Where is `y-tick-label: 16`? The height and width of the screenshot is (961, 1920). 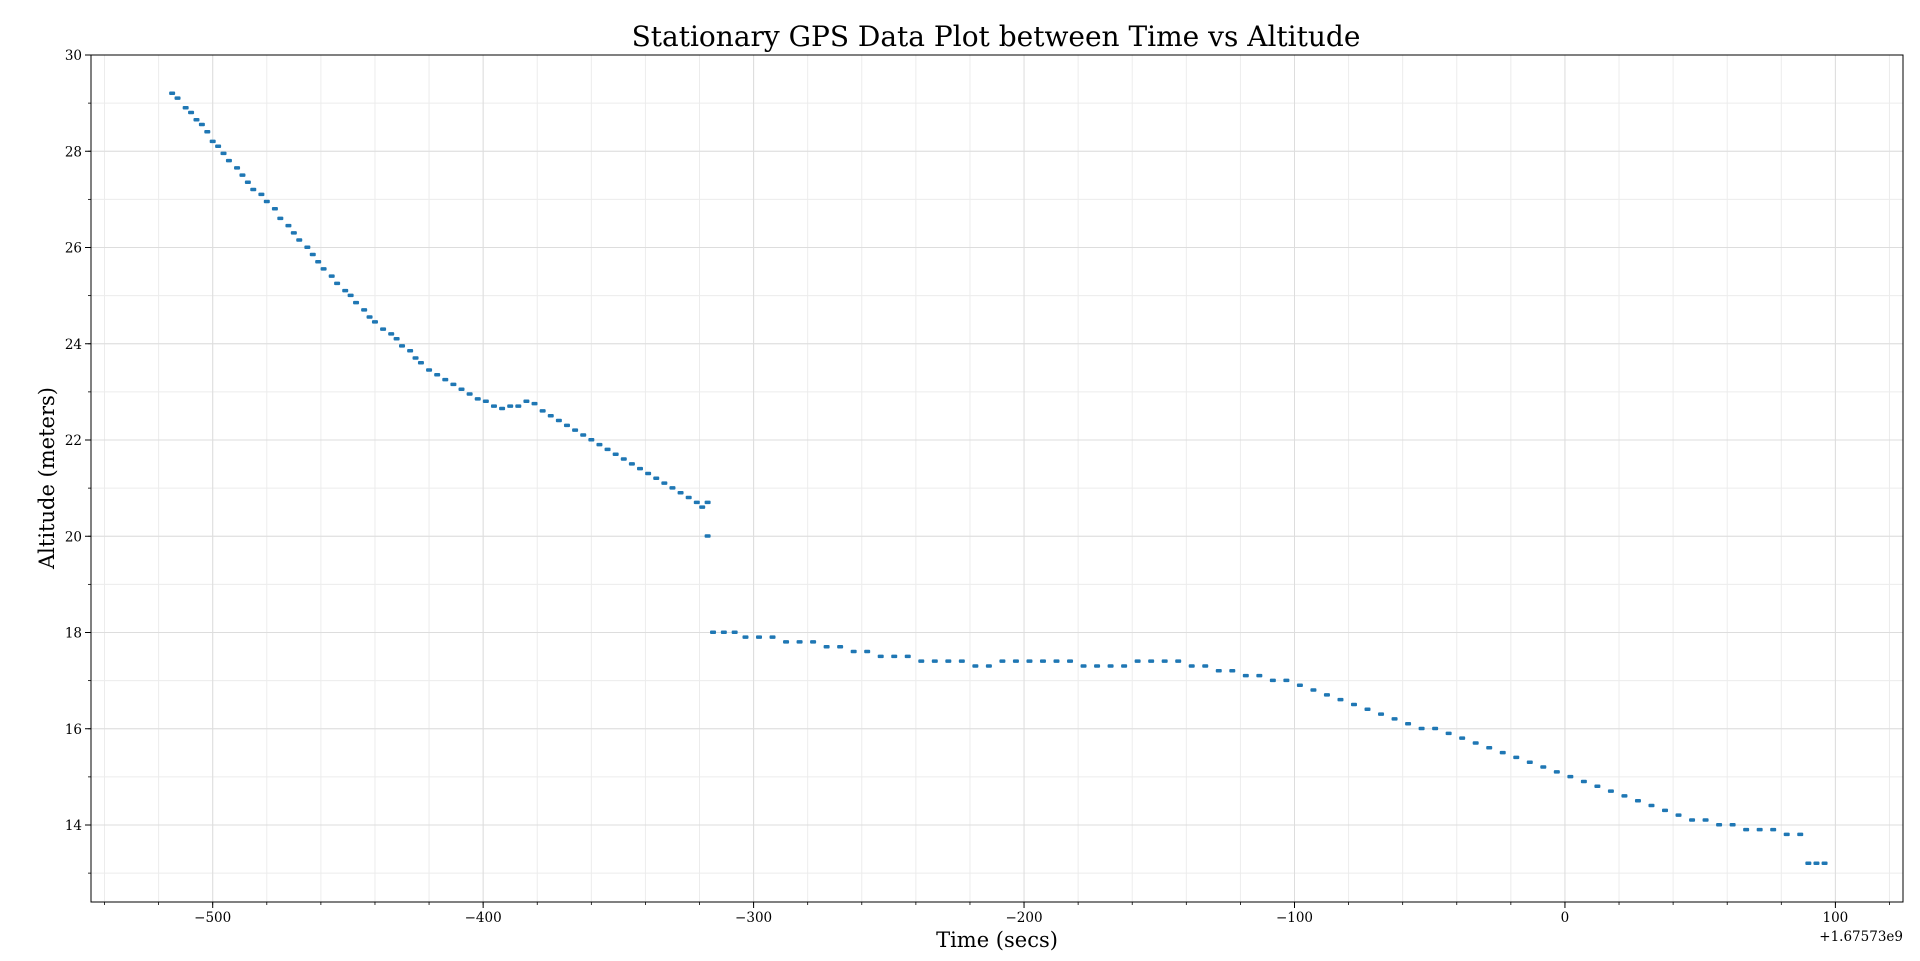
y-tick-label: 16 is located at coordinates (73, 730).